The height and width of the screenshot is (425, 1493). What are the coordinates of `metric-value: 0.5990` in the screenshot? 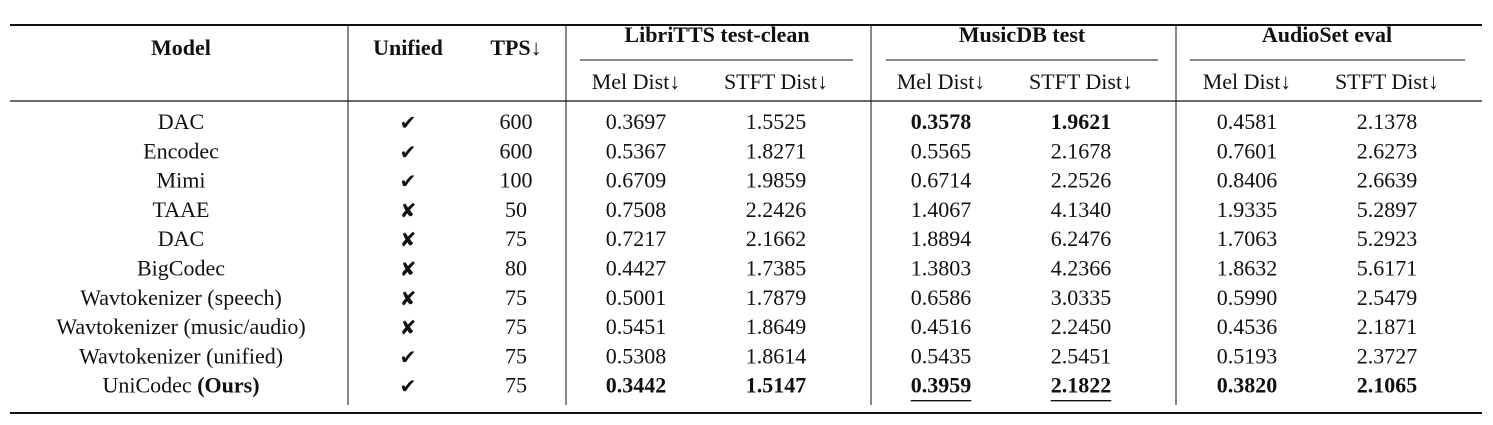 It's located at (1247, 297).